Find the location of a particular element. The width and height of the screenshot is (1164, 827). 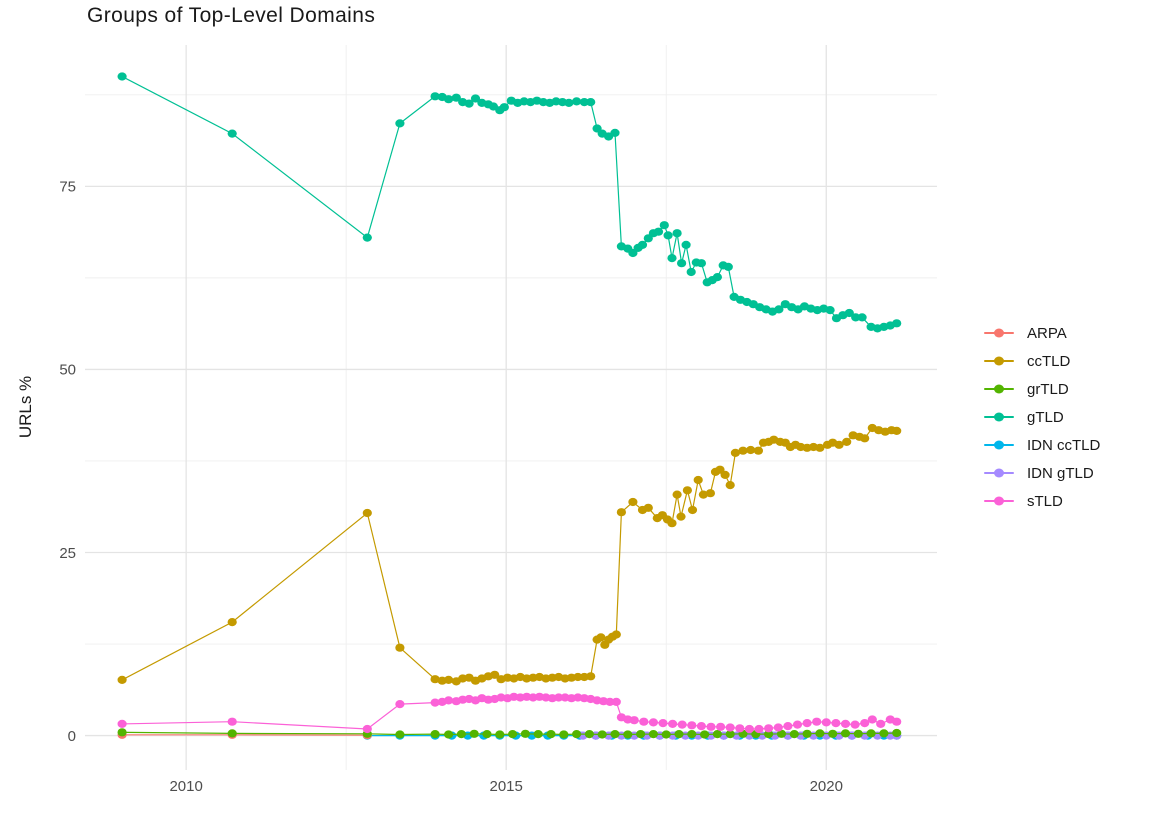

y-tick-label: 0 is located at coordinates (72, 736).